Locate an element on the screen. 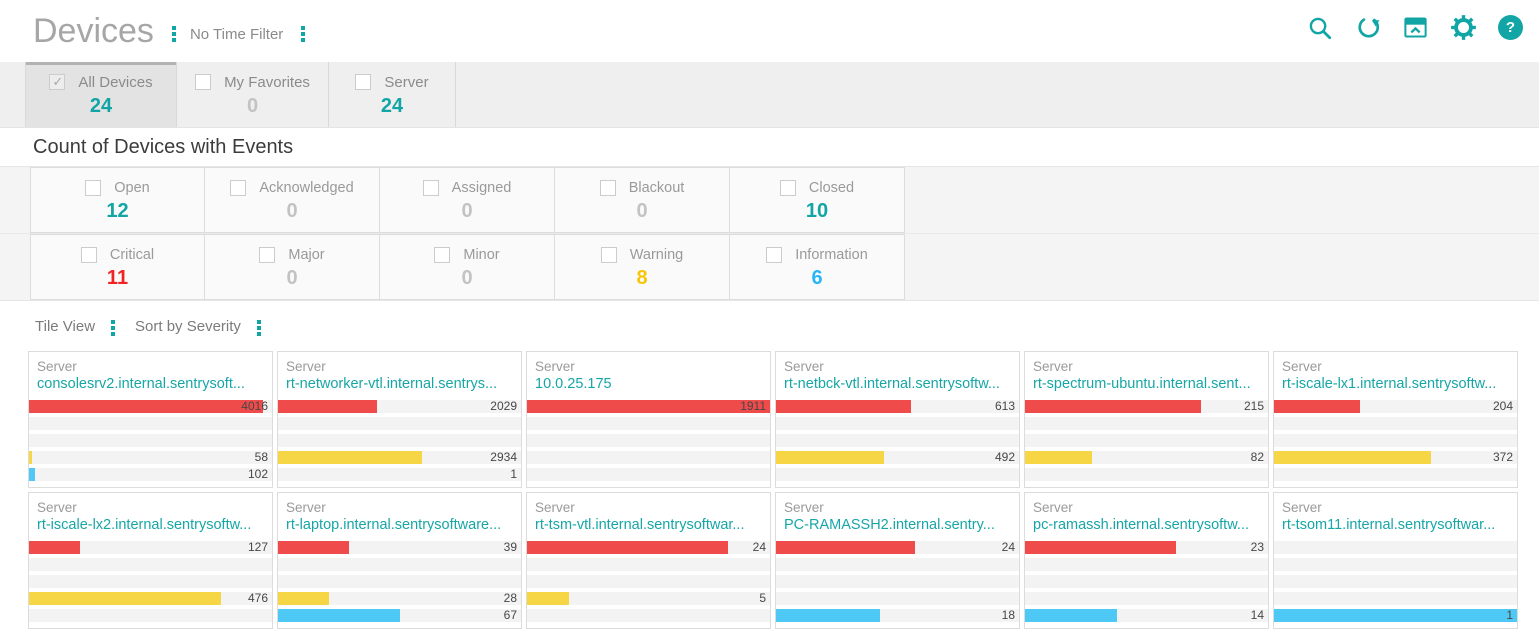 Image resolution: width=1539 pixels, height=632 pixels. severity-filter-major: Major 0 is located at coordinates (292, 267).